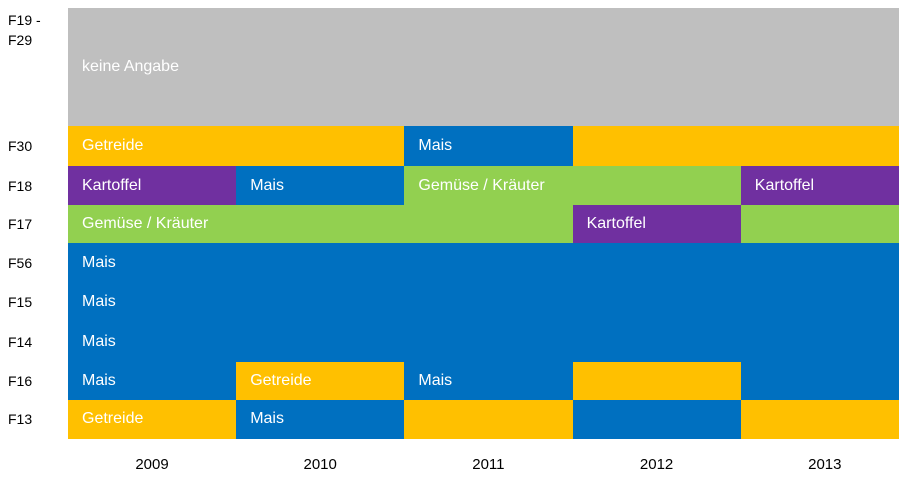 The image size is (899, 479). I want to click on row-label: F19 - F29, so click(24, 30).